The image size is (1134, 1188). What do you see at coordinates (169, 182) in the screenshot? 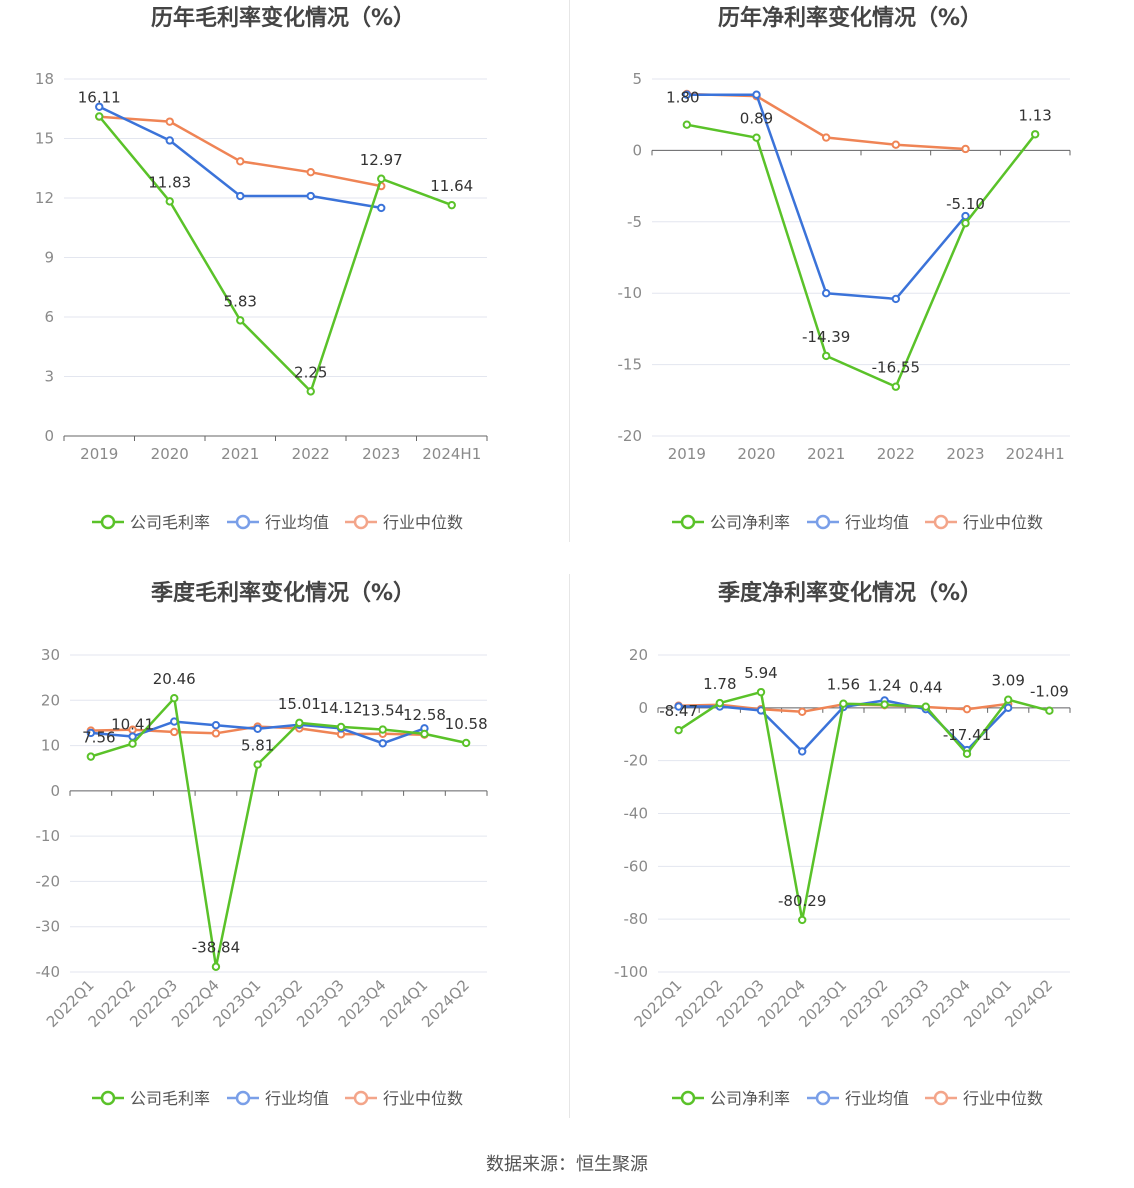
I see `data-label: 11.83` at bounding box center [169, 182].